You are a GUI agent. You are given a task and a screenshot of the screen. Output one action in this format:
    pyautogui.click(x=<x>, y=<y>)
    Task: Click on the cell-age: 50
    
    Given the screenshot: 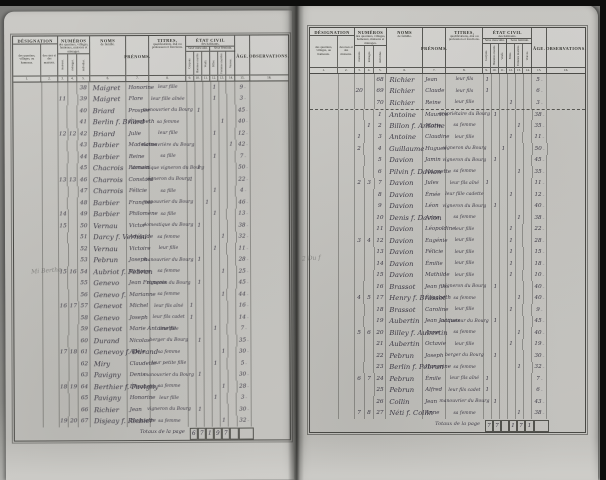 What is the action you would take?
    pyautogui.click(x=540, y=149)
    